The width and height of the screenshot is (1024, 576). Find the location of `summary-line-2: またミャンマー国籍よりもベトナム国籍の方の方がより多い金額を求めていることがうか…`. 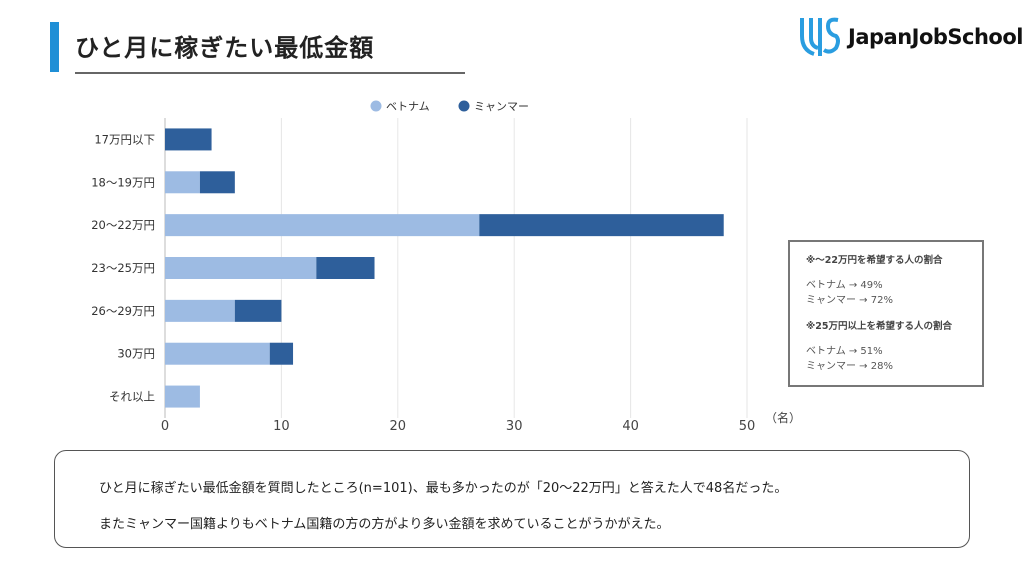

summary-line-2: またミャンマー国籍よりもベトナム国籍の方の方がより多い金額を求めていることがうか… is located at coordinates (384, 524).